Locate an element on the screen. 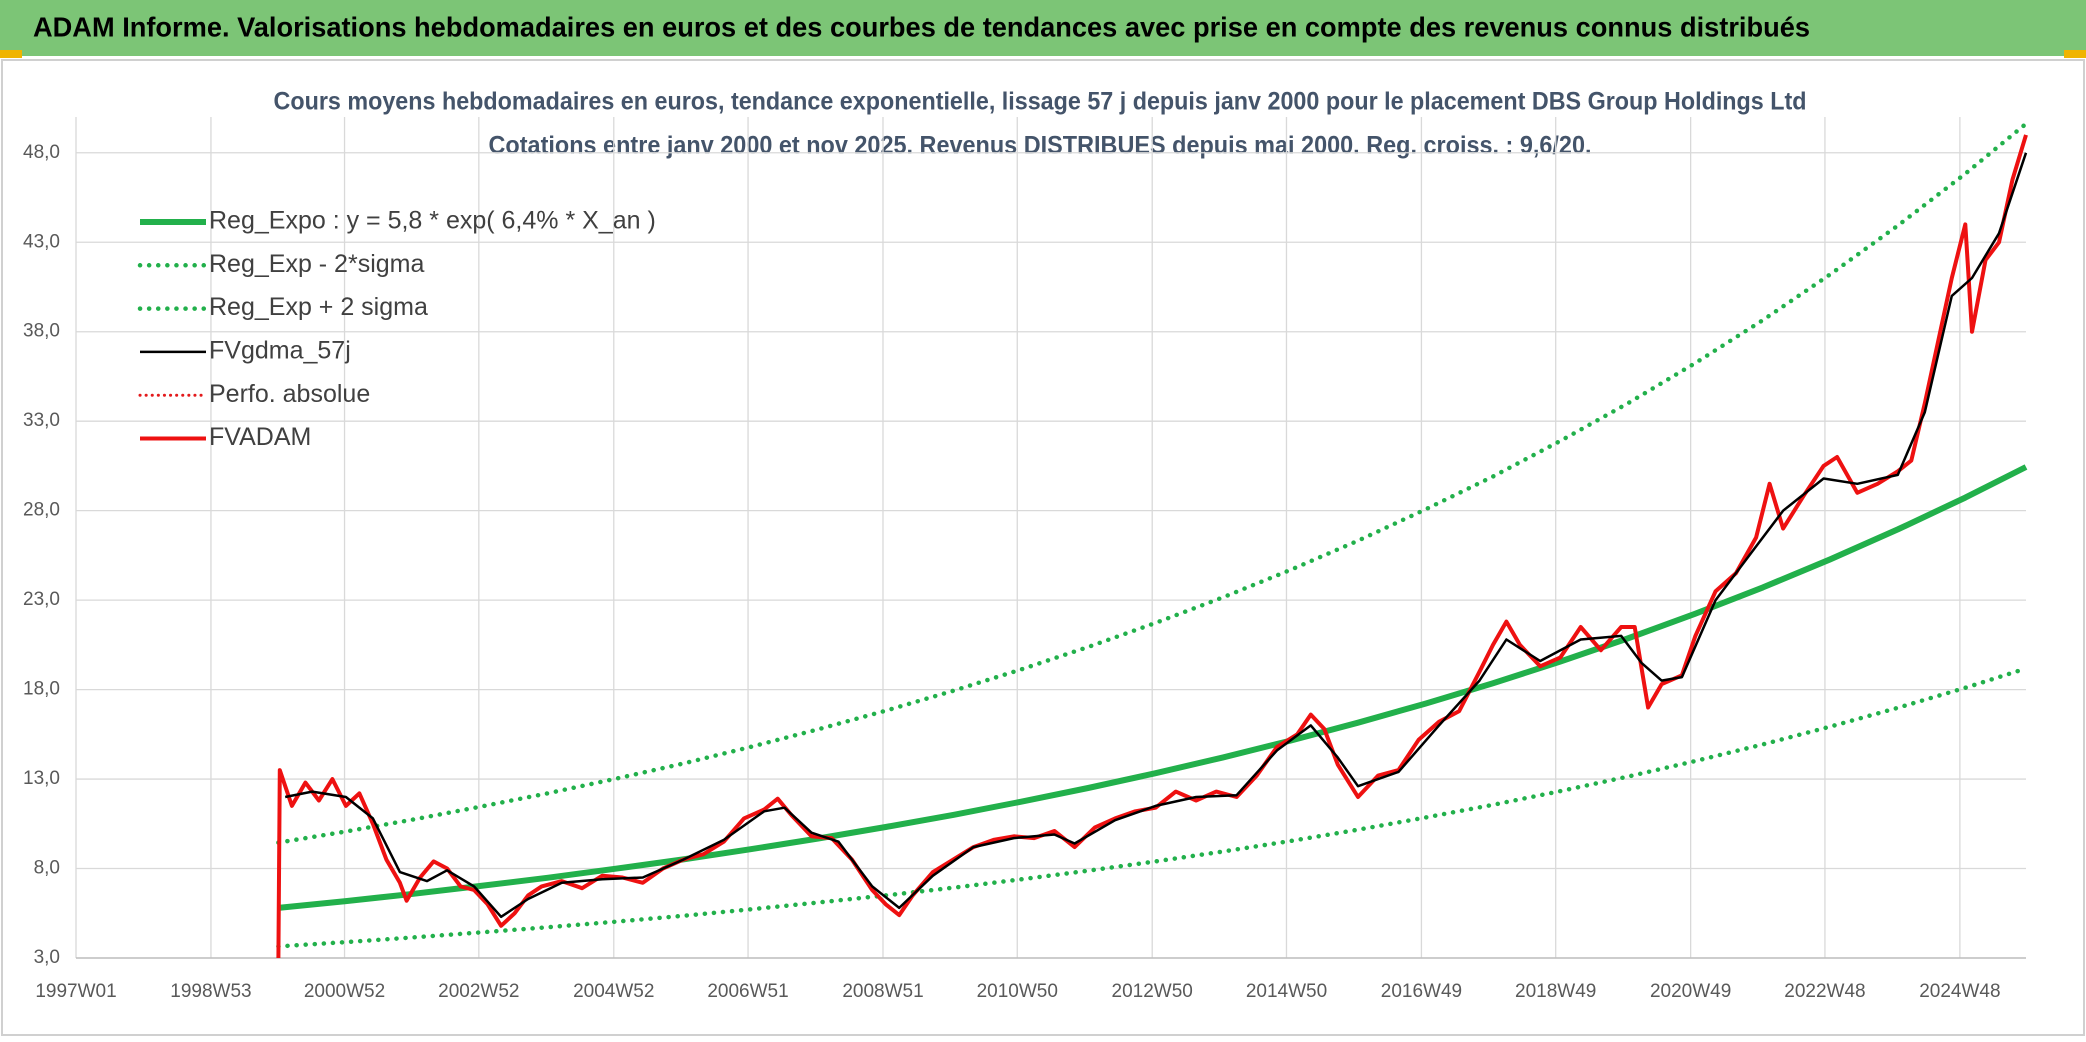 The image size is (2086, 1042). legend-label: FVADAM is located at coordinates (260, 437).